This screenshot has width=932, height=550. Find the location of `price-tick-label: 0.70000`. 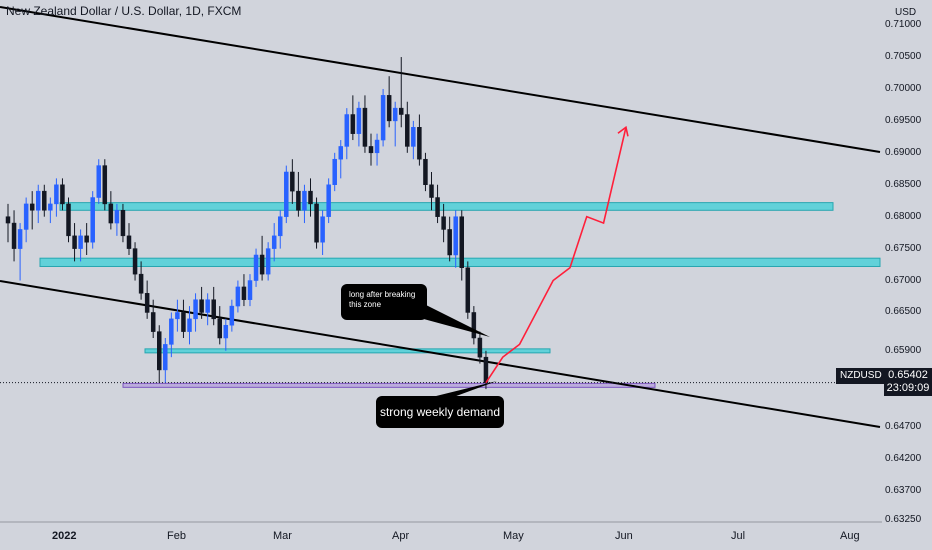

price-tick-label: 0.70000 is located at coordinates (903, 88).